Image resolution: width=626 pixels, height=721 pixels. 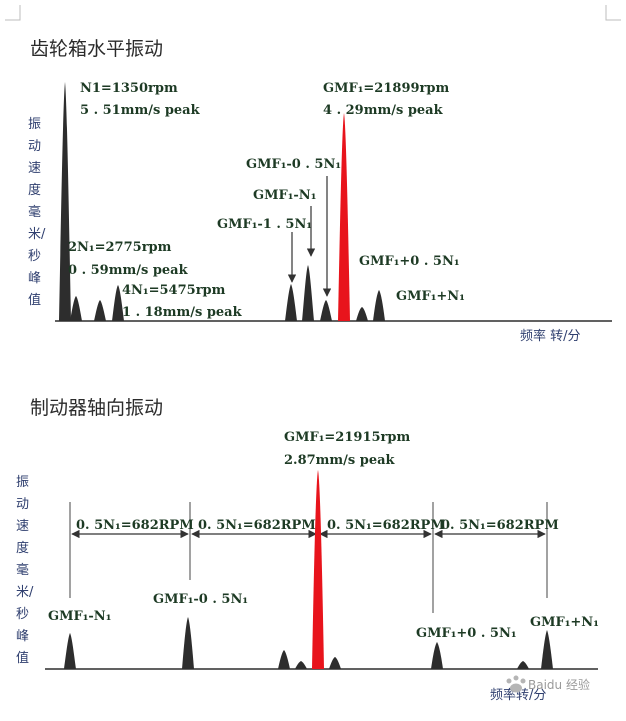 What do you see at coordinates (347, 437) in the screenshot?
I see `annotation-gmf-speed: GMF₁=21915rpm` at bounding box center [347, 437].